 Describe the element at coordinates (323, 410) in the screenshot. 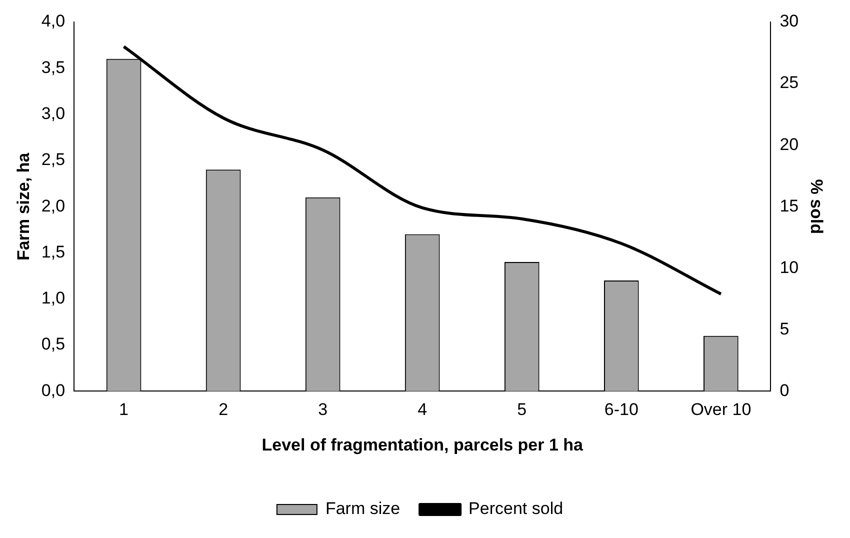

I see `x-tick-label: 3` at that location.